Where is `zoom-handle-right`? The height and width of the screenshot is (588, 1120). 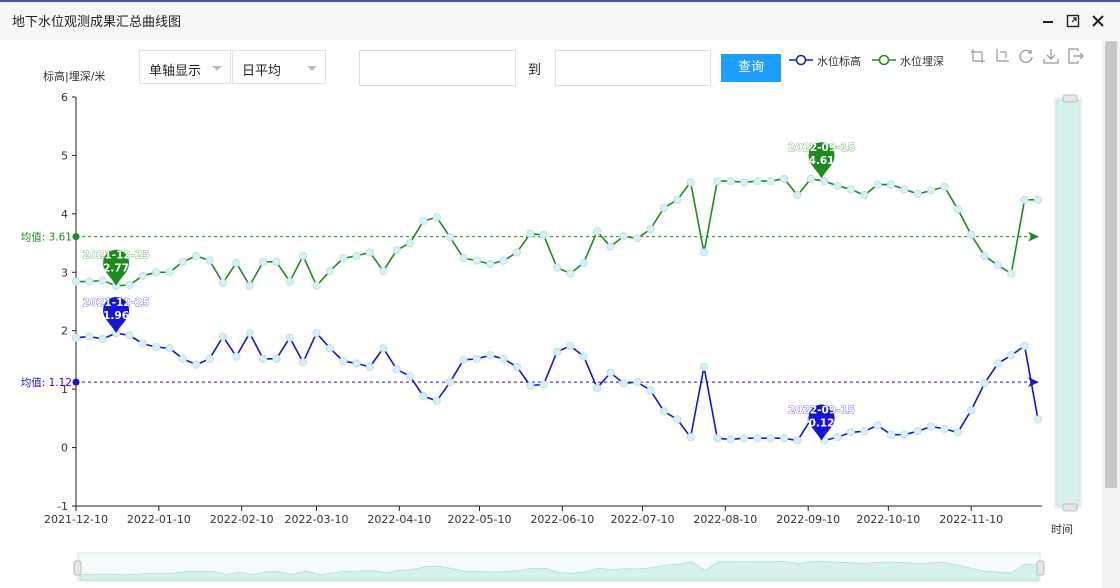 zoom-handle-right is located at coordinates (1040, 568).